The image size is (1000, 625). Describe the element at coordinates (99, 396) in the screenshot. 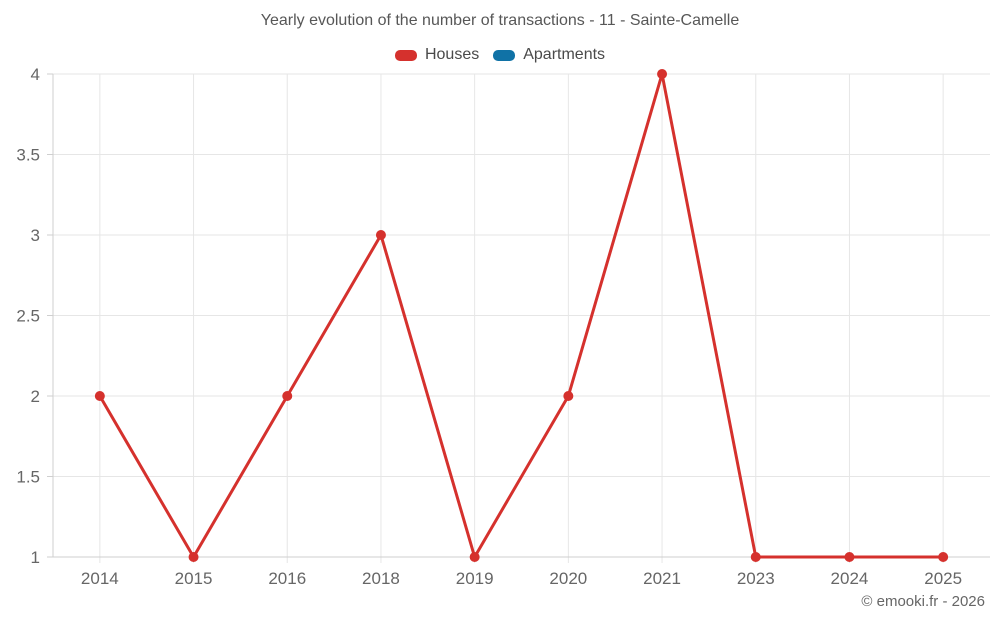

I see `data-point-houses-2014` at that location.